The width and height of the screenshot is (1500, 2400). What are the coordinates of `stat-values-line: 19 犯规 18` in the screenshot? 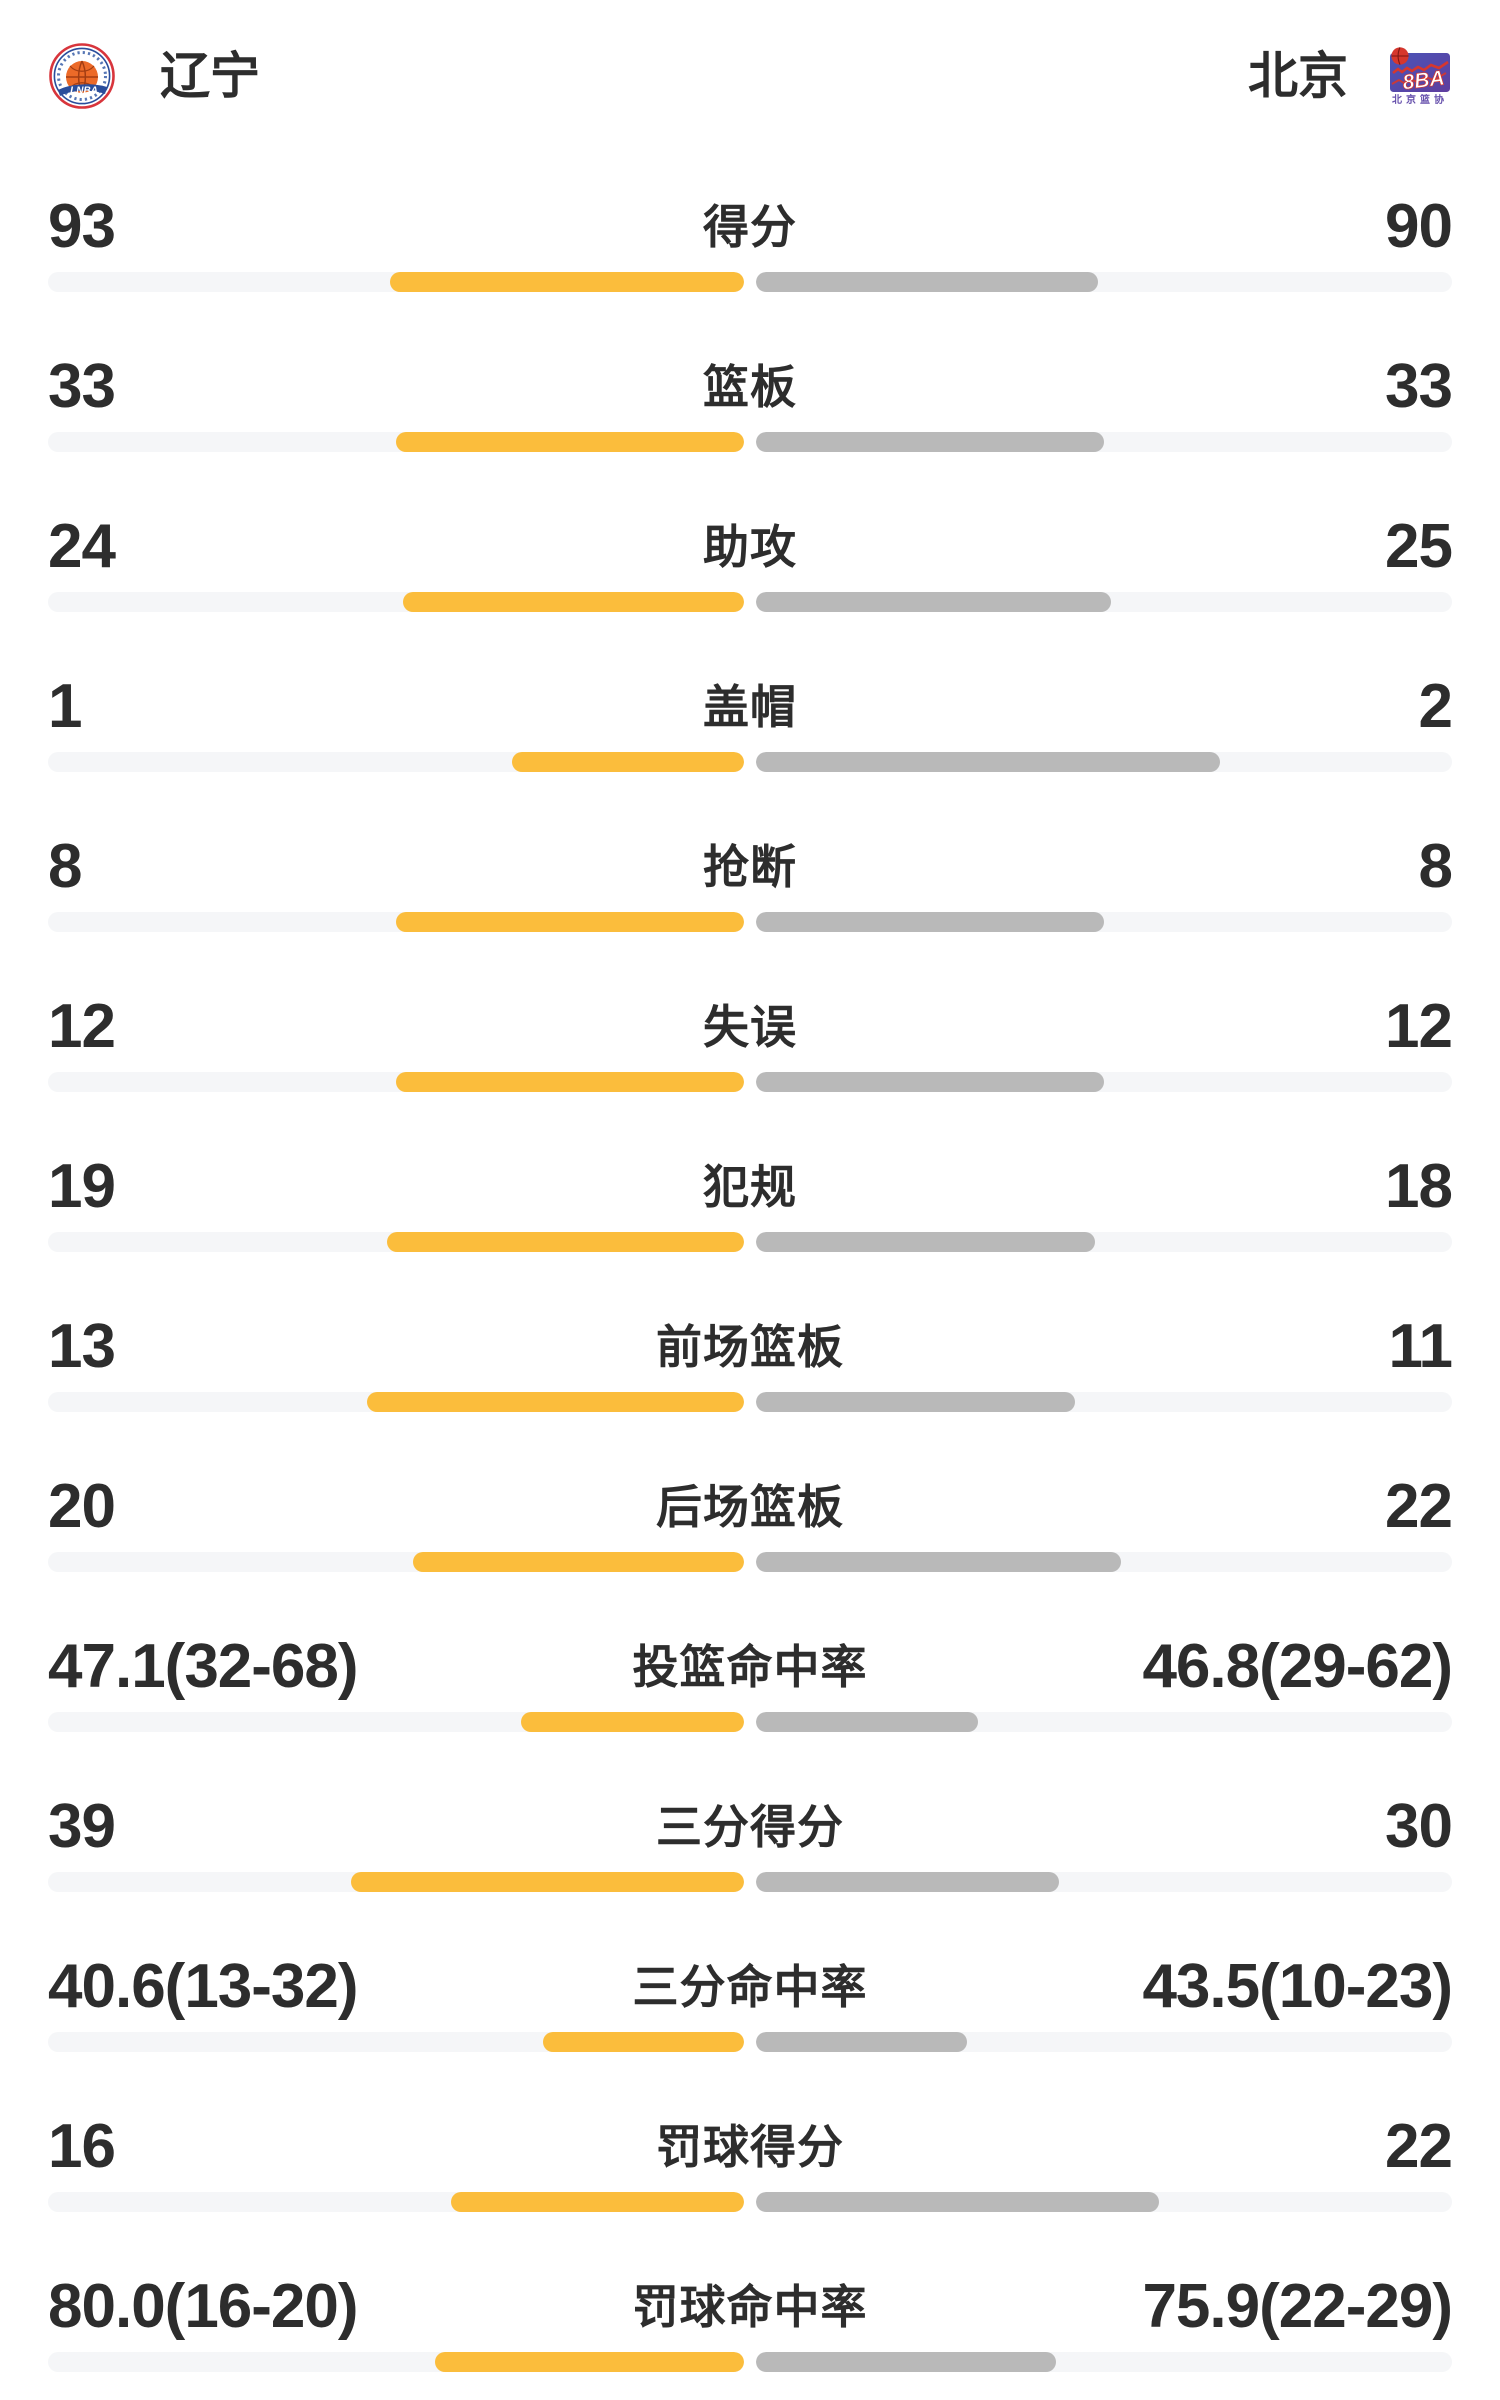 It's located at (750, 1187).